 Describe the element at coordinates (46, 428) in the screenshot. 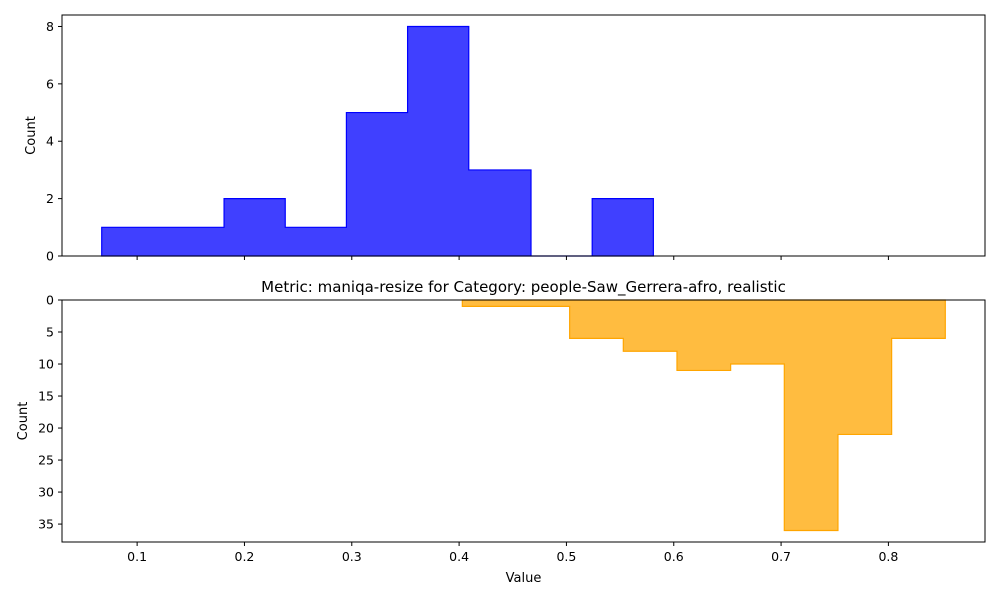

I see `y-tick-label: 20` at that location.